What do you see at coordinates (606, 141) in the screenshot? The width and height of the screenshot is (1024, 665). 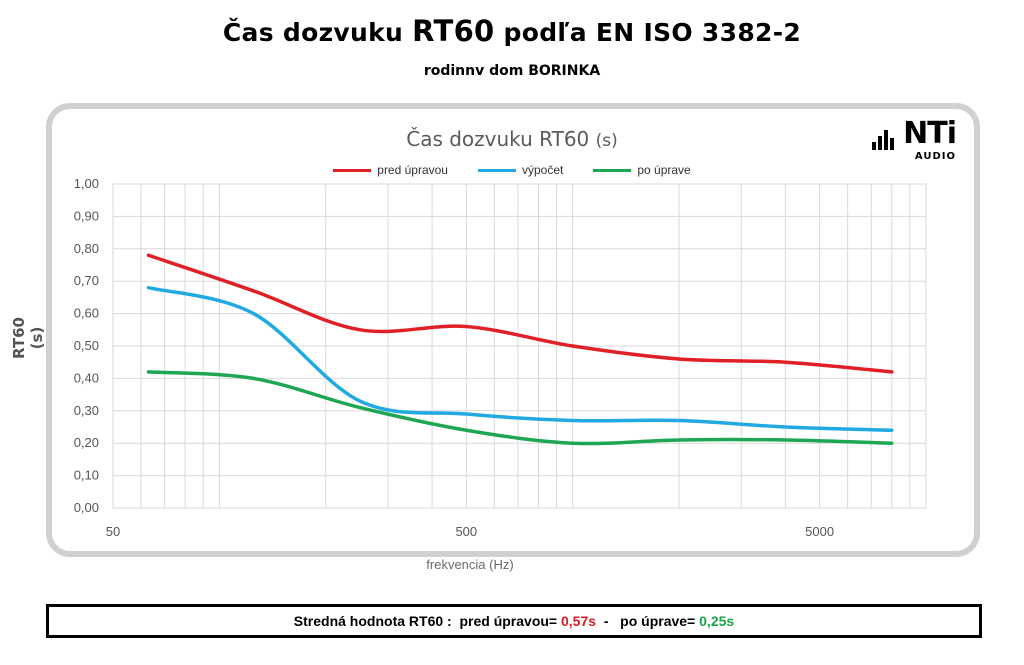 I see `chart-title-unit: (s)` at bounding box center [606, 141].